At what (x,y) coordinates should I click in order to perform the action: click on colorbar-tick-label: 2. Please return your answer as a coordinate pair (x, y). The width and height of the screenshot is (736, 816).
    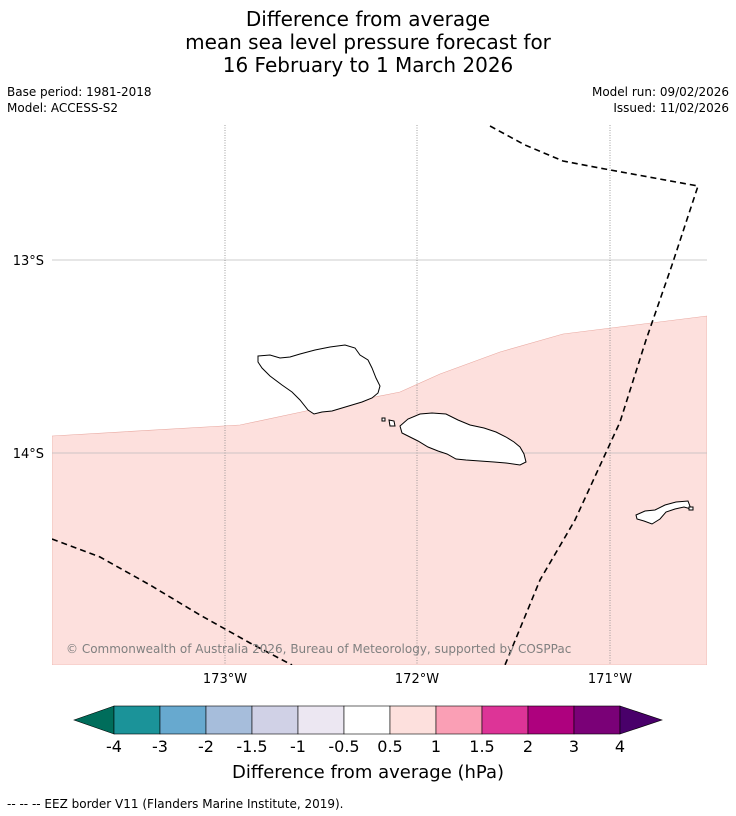
    Looking at the image, I should click on (528, 746).